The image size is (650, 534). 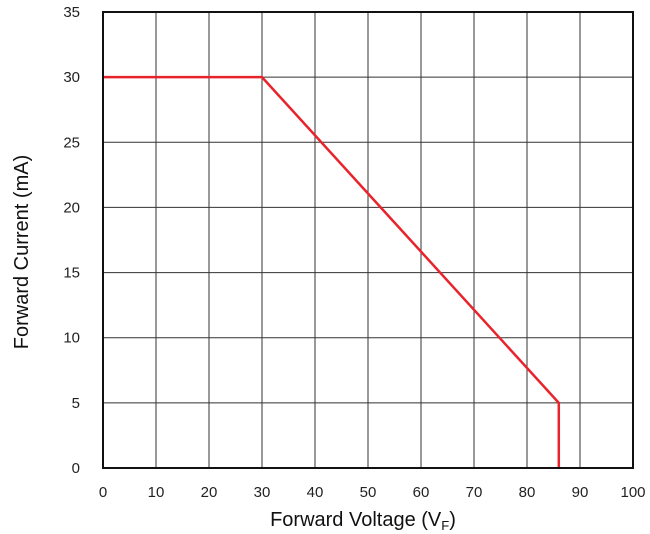 What do you see at coordinates (71, 240) in the screenshot?
I see `y-tick-labels: 0 5 10 15 20 25 30 35` at bounding box center [71, 240].